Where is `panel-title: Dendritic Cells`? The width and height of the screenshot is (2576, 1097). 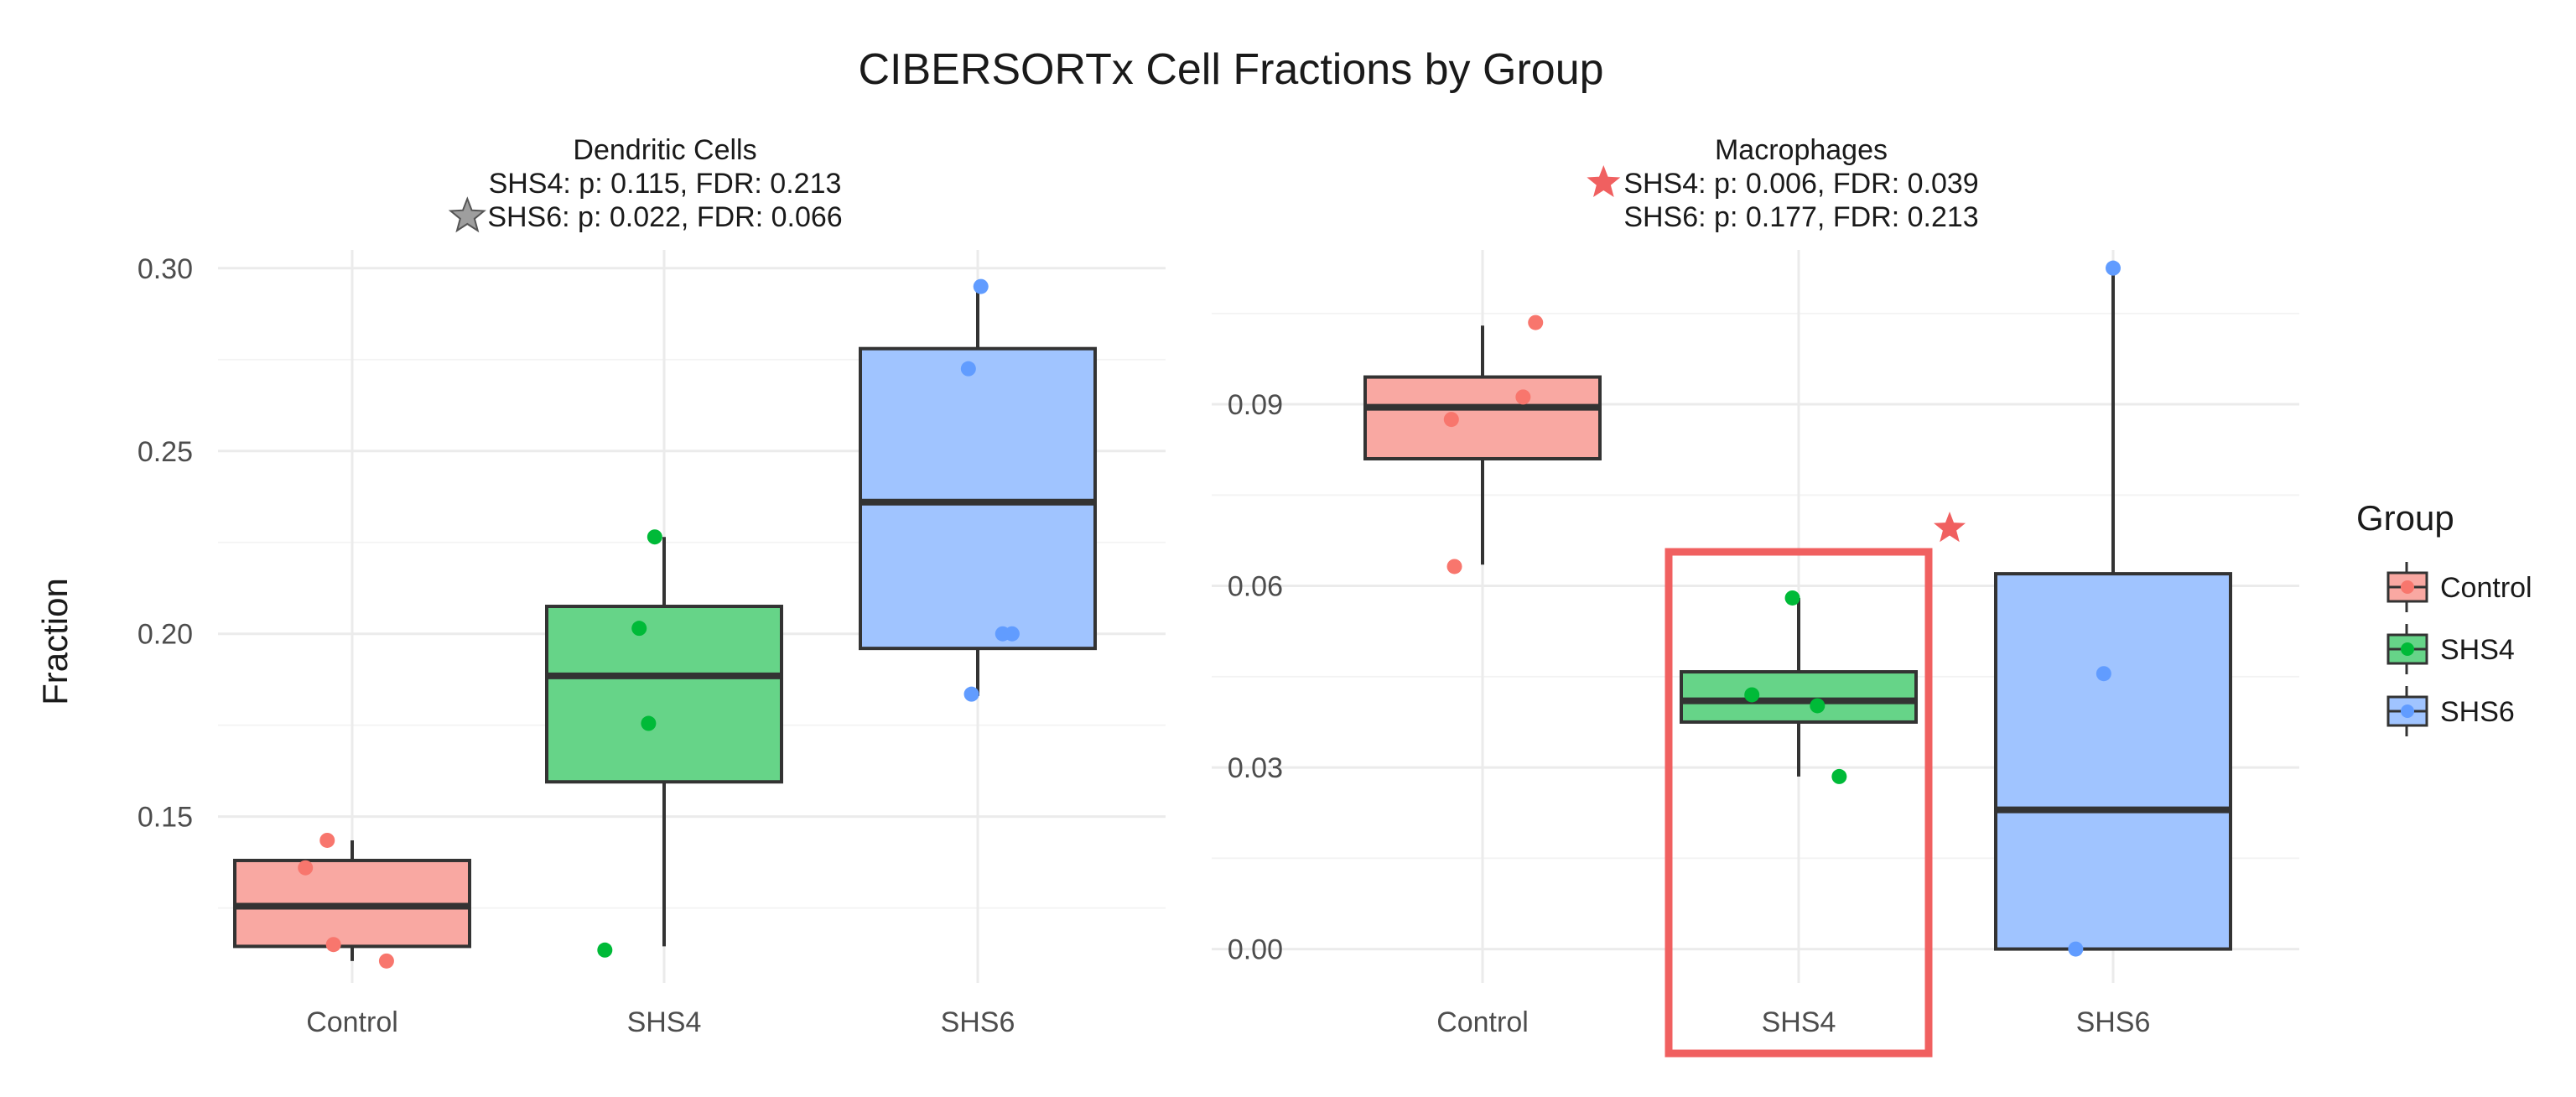 panel-title: Dendritic Cells is located at coordinates (664, 150).